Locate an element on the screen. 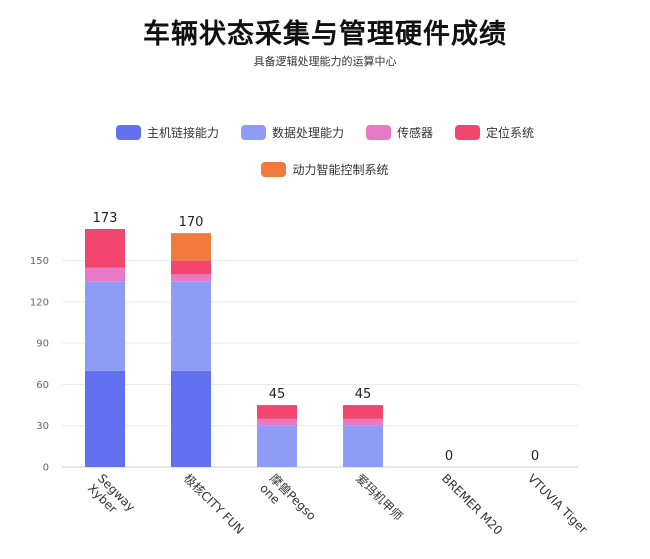 This screenshot has height=559, width=650. legend-item-2: 传感器 is located at coordinates (399, 132).